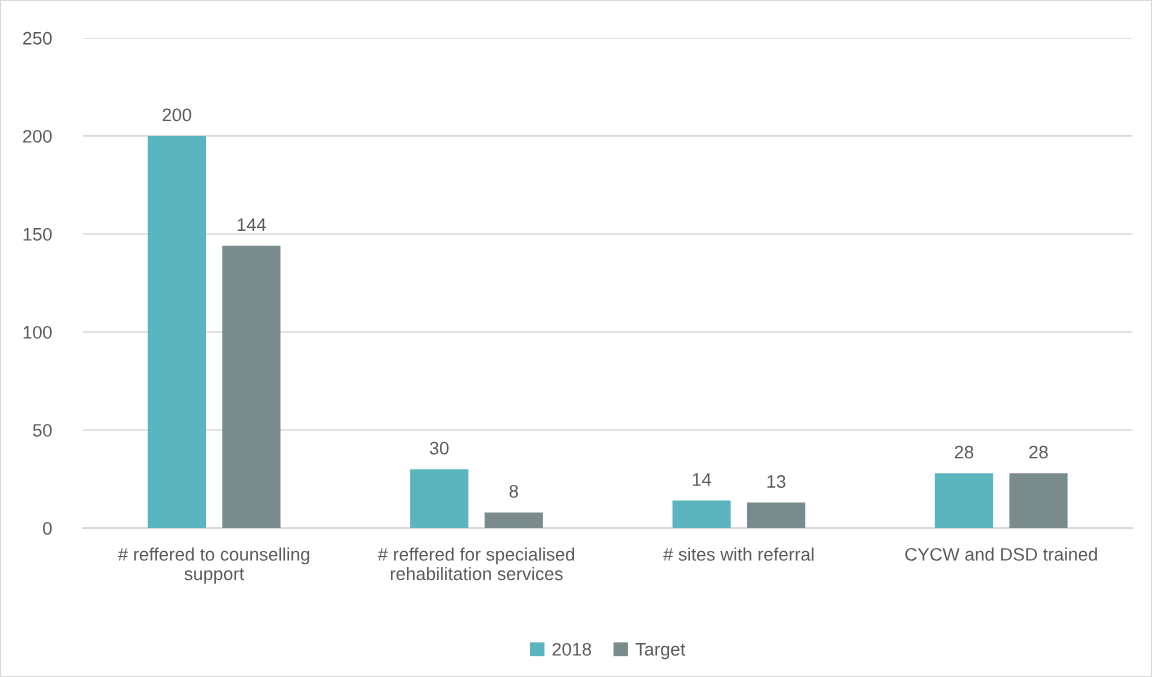 The image size is (1152, 677). What do you see at coordinates (776, 481) in the screenshot?
I see `data-label: 13` at bounding box center [776, 481].